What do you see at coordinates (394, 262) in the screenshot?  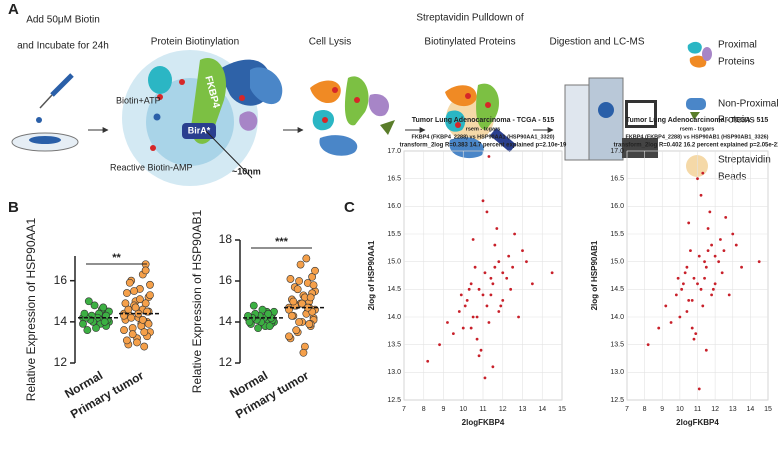 I see `y-tick-label: 15.0` at bounding box center [394, 262].